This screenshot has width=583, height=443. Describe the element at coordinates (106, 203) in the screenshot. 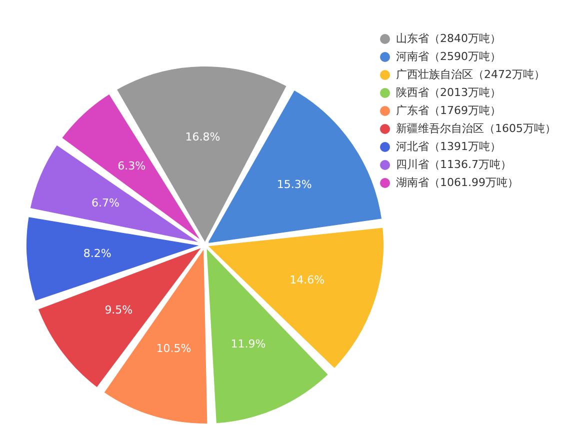

I see `data-label: 6.7%` at that location.